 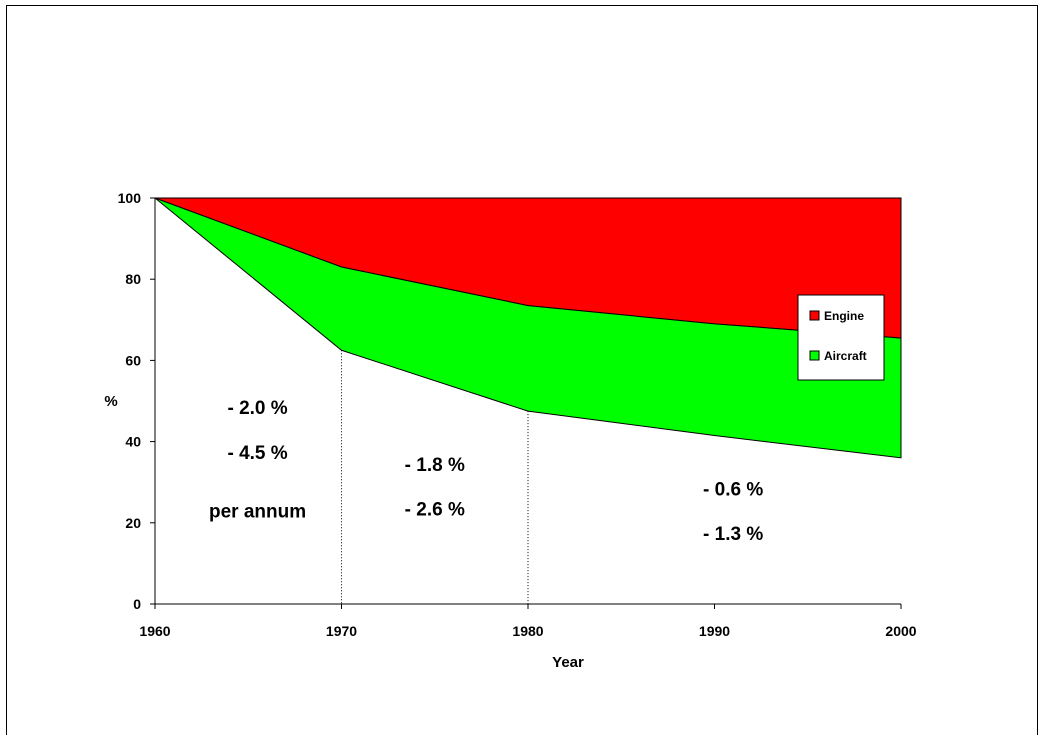 I want to click on y-tick-label: 80, so click(x=133, y=279).